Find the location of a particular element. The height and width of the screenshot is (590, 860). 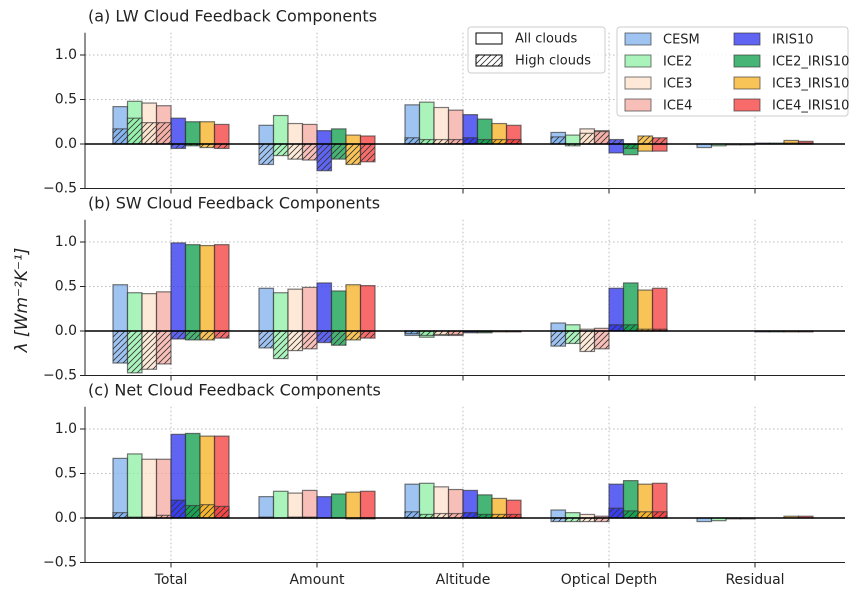

x-tick-label: Total is located at coordinates (171, 580).